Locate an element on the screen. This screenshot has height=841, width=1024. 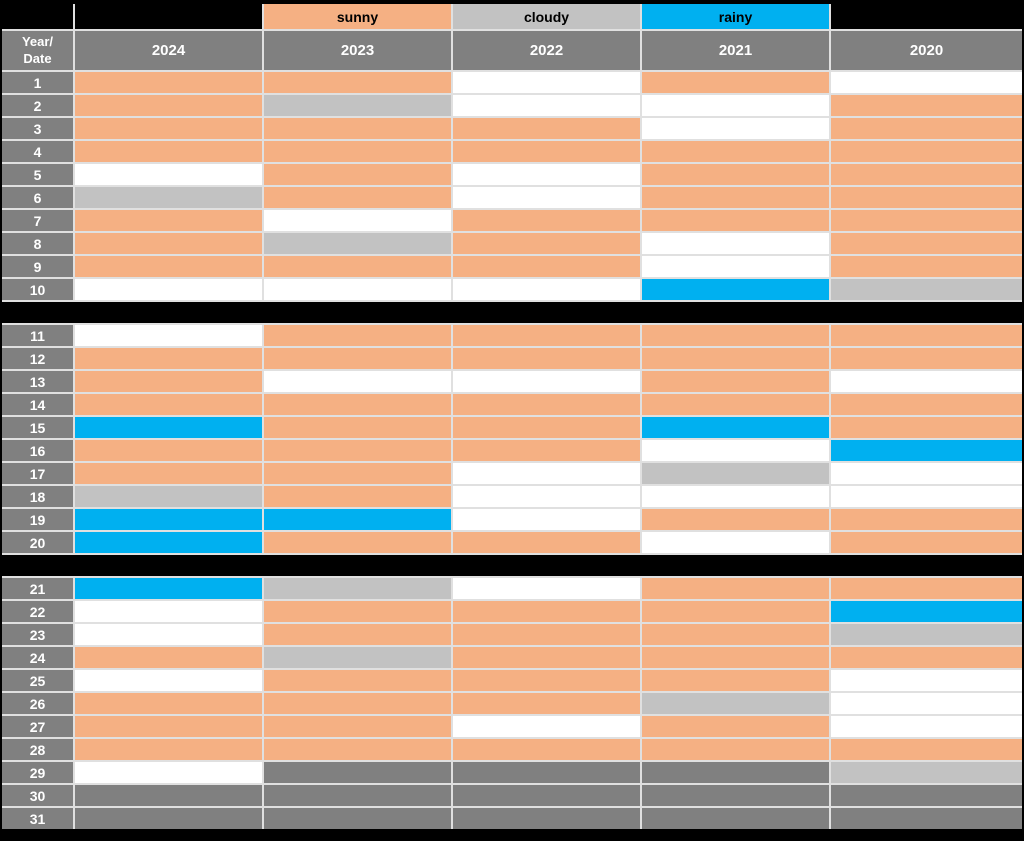
row-header-26: 26 is located at coordinates (37, 703).